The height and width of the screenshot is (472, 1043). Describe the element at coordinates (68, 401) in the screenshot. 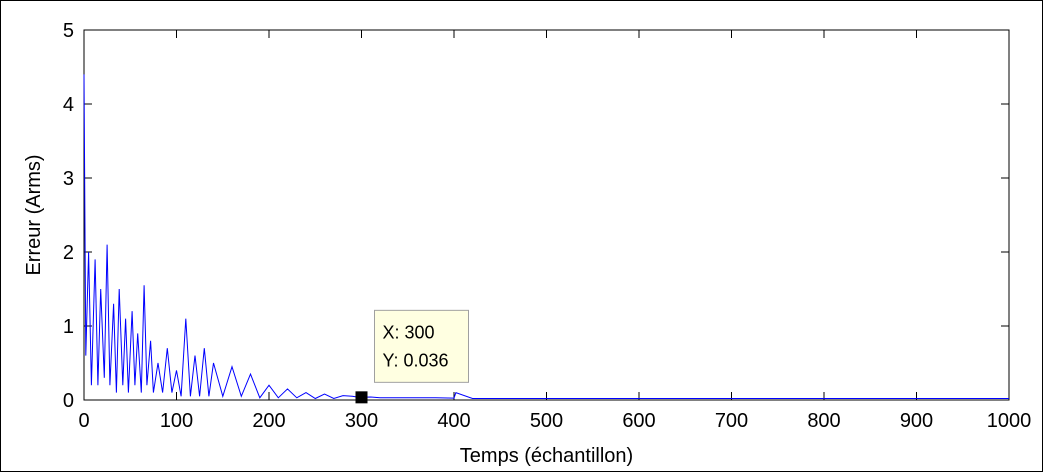

I see `y-tick-label: 0` at that location.